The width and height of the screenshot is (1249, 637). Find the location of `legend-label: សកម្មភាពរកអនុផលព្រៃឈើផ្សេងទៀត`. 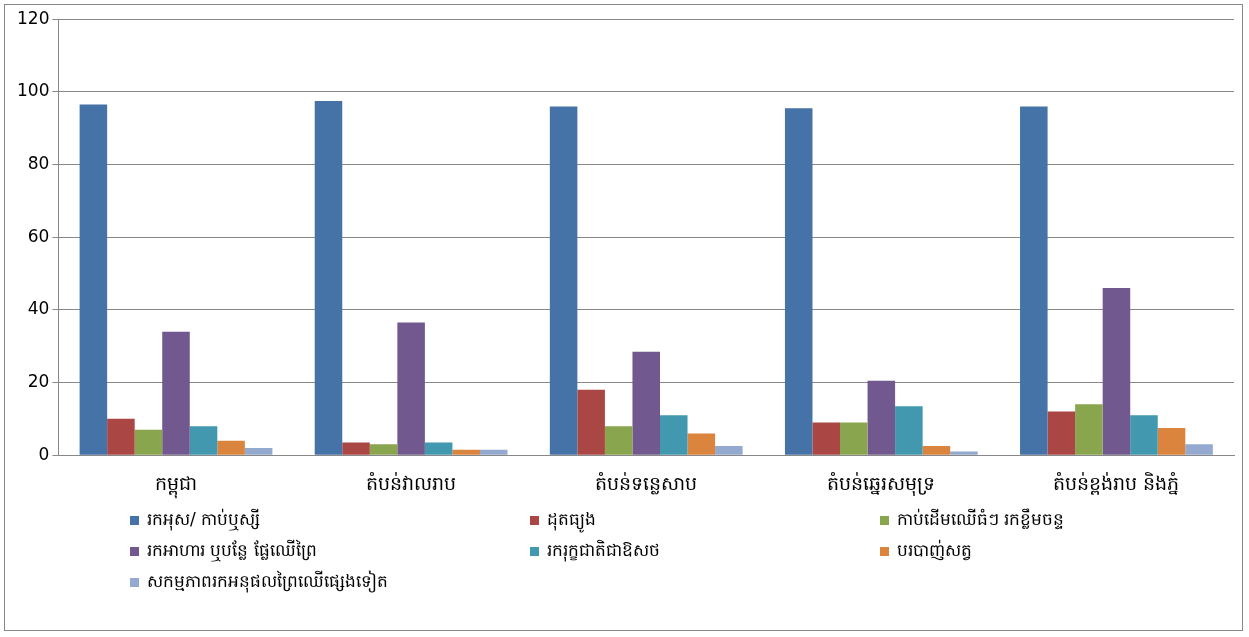

legend-label: សកម្មភាពរកអនុផលព្រៃឈើផ្សេងទៀត is located at coordinates (267, 582).